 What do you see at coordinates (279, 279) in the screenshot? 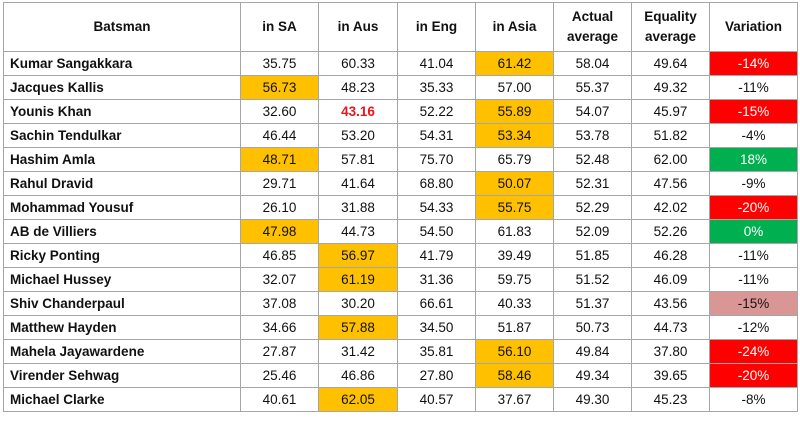
I see `avg-in-sa: 32.07` at bounding box center [279, 279].